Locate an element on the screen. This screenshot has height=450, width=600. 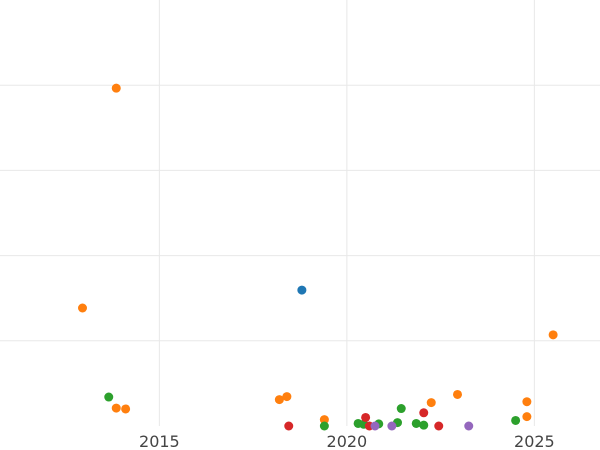
x-tick-label-2: 2025 is located at coordinates (534, 441).